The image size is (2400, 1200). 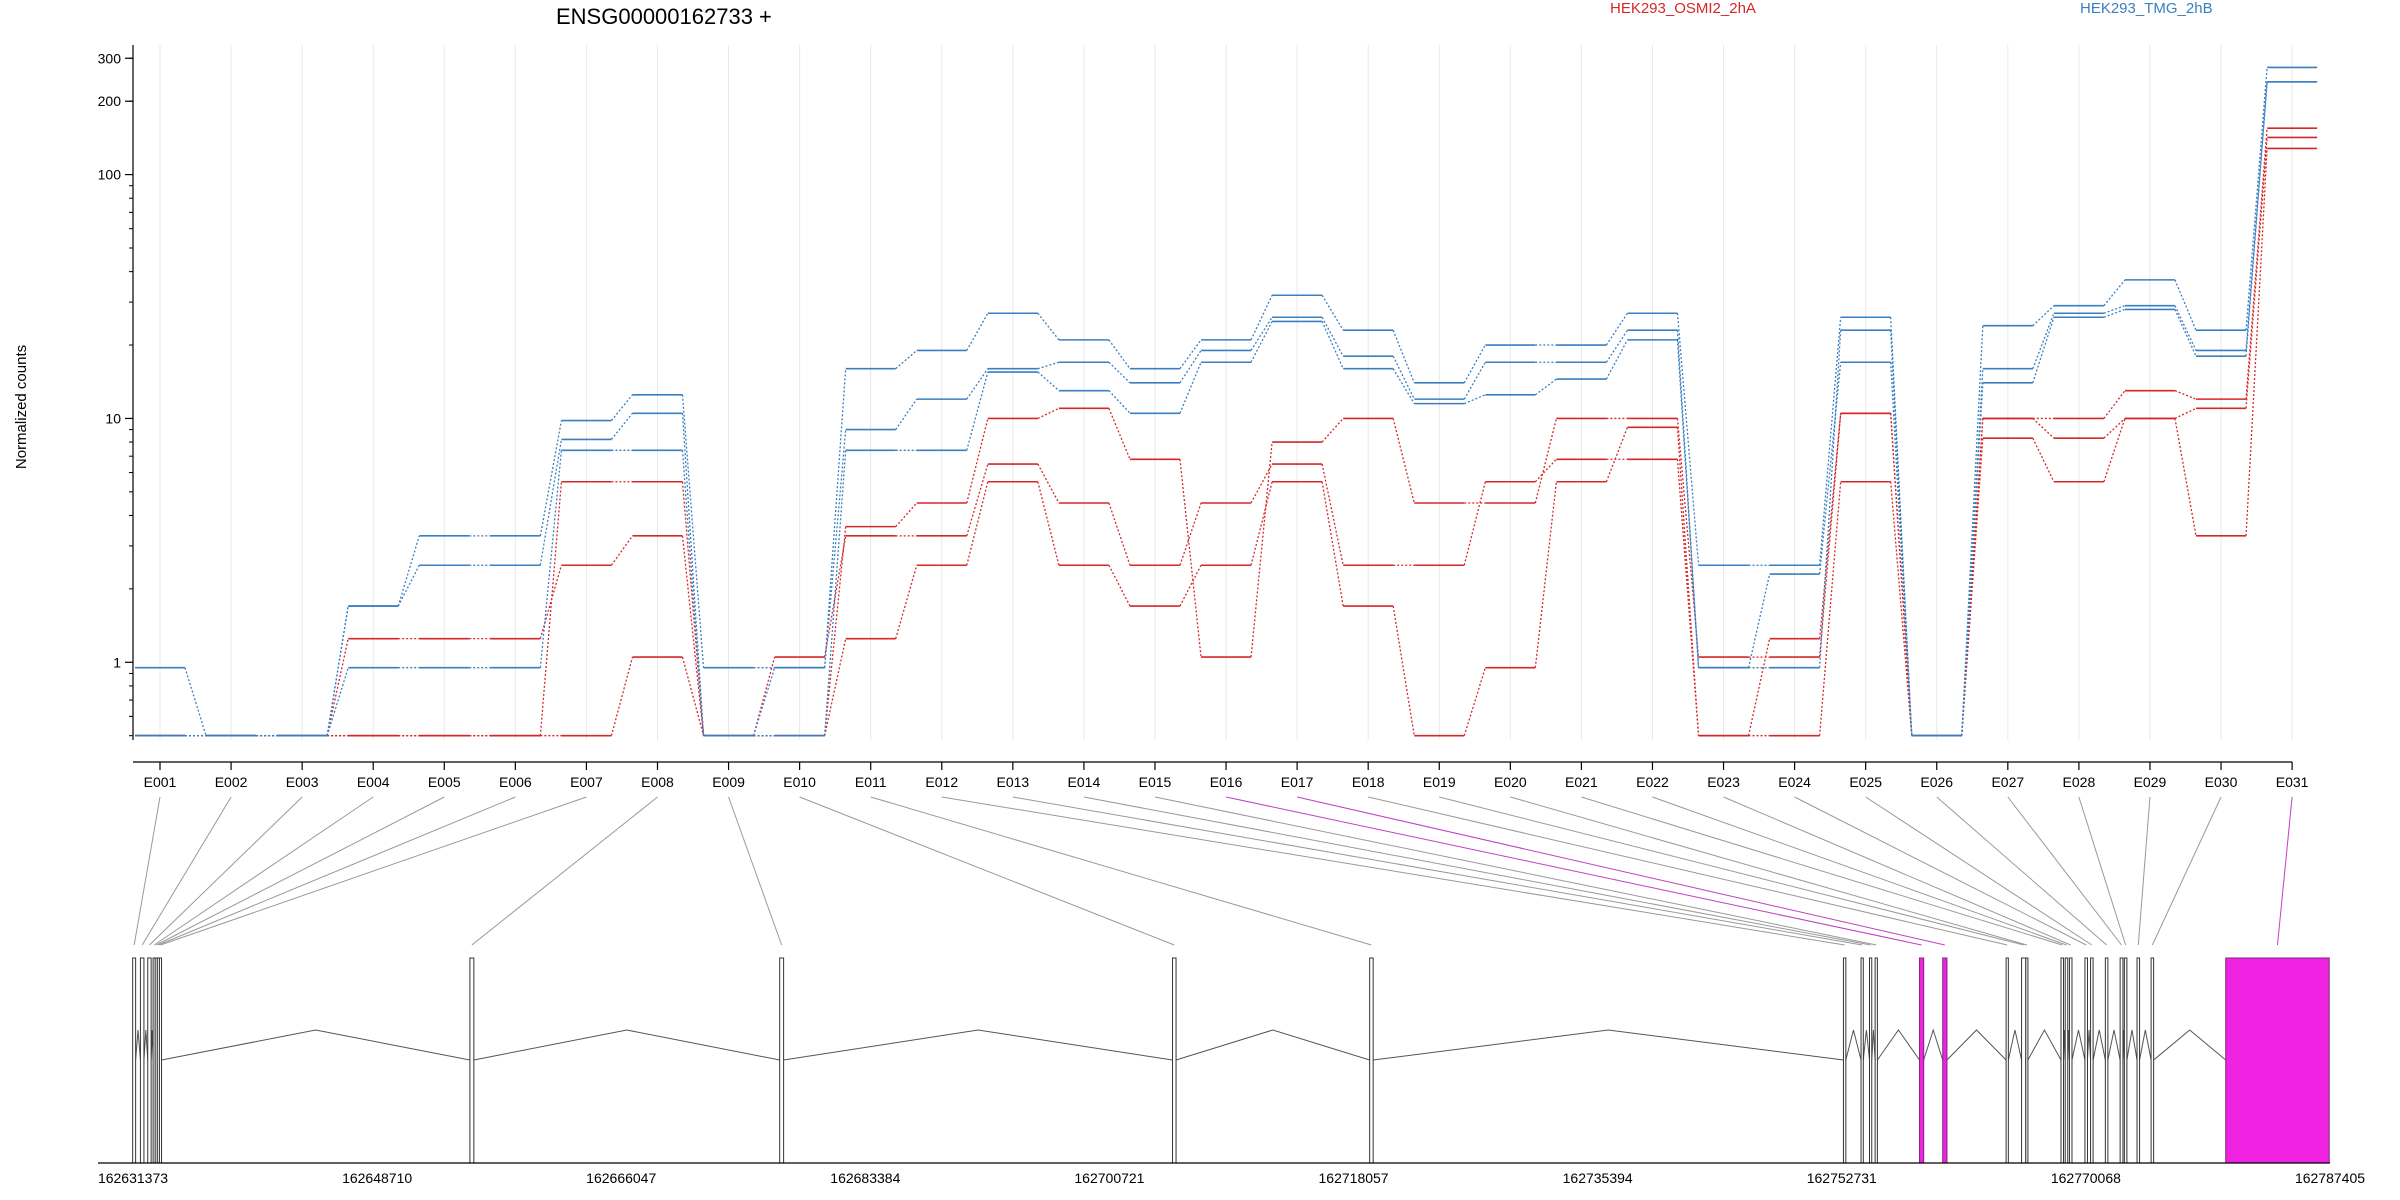 I want to click on exon-block-e019, so click(x=2024, y=1060).